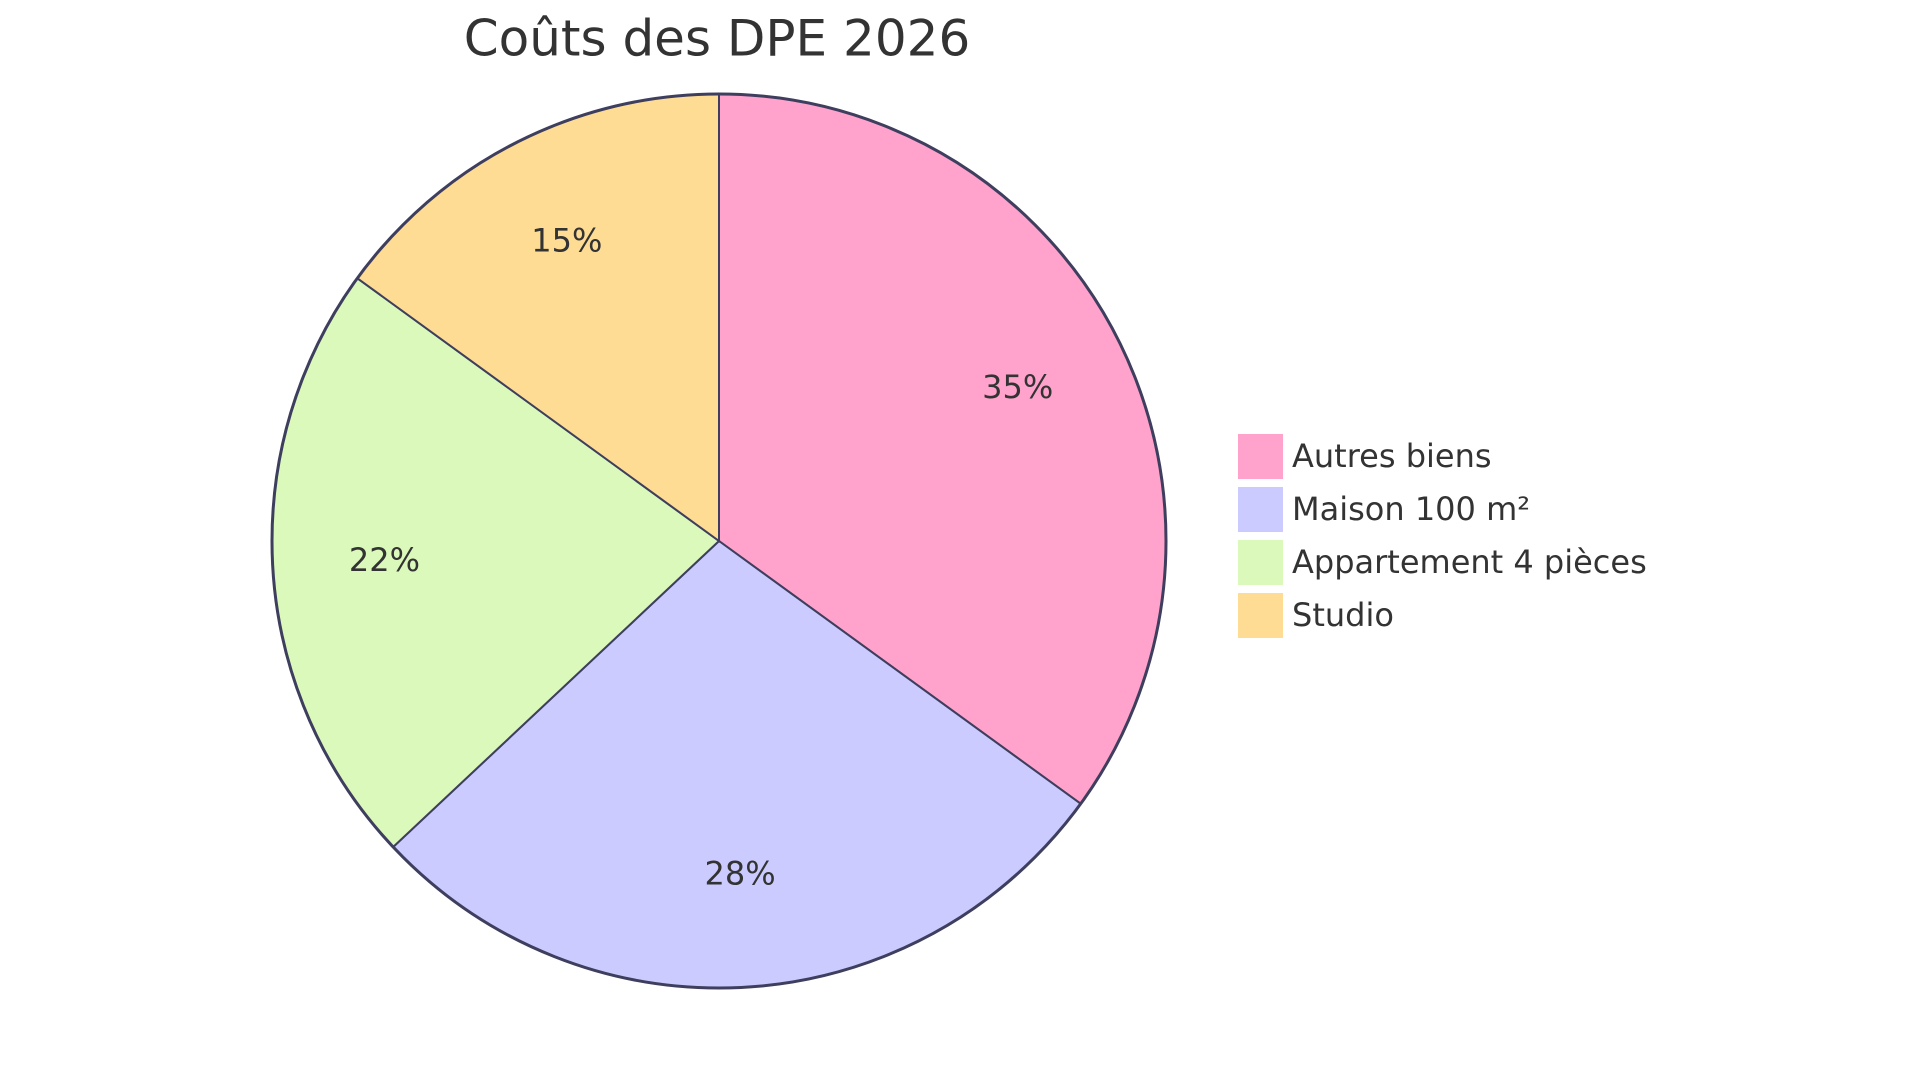  Describe the element at coordinates (739, 874) in the screenshot. I see `data-label: 28%` at that location.